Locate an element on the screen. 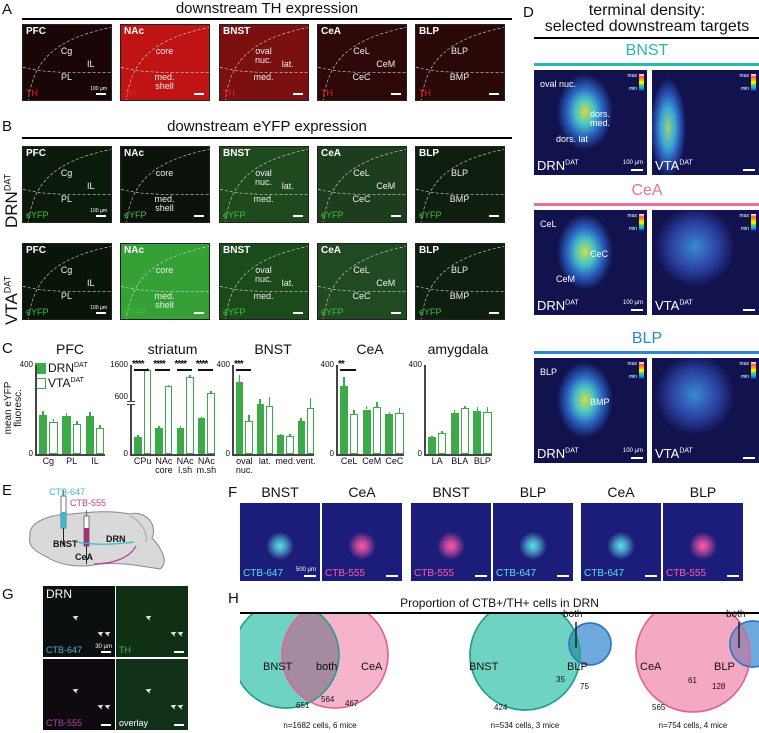 The image size is (759, 733). tile-subregion-label: BMP is located at coordinates (459, 198).